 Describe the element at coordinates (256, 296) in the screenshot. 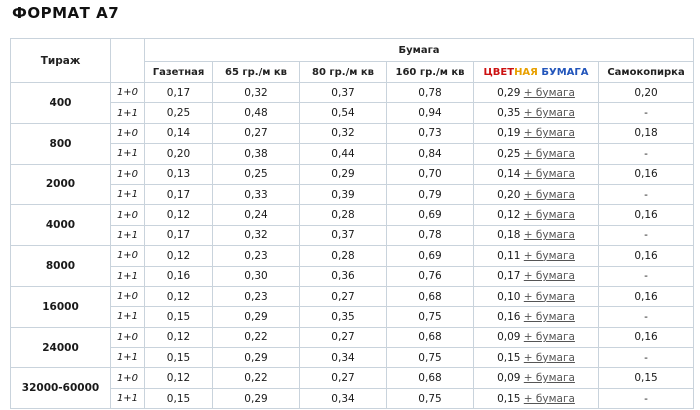

I see `price-cell: 0,23` at that location.